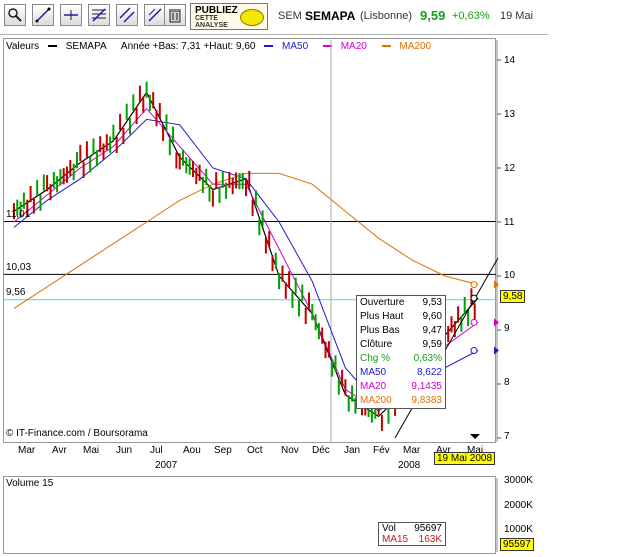  What do you see at coordinates (19, 267) in the screenshot?
I see `hline-label-10: 10,03` at bounding box center [19, 267].